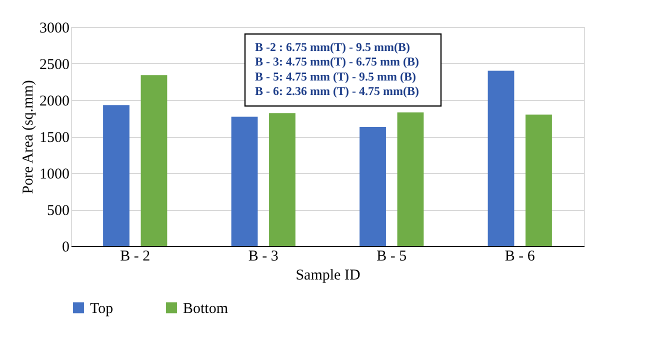 This screenshot has height=338, width=663. I want to click on x-tick-label: B - 3, so click(263, 256).